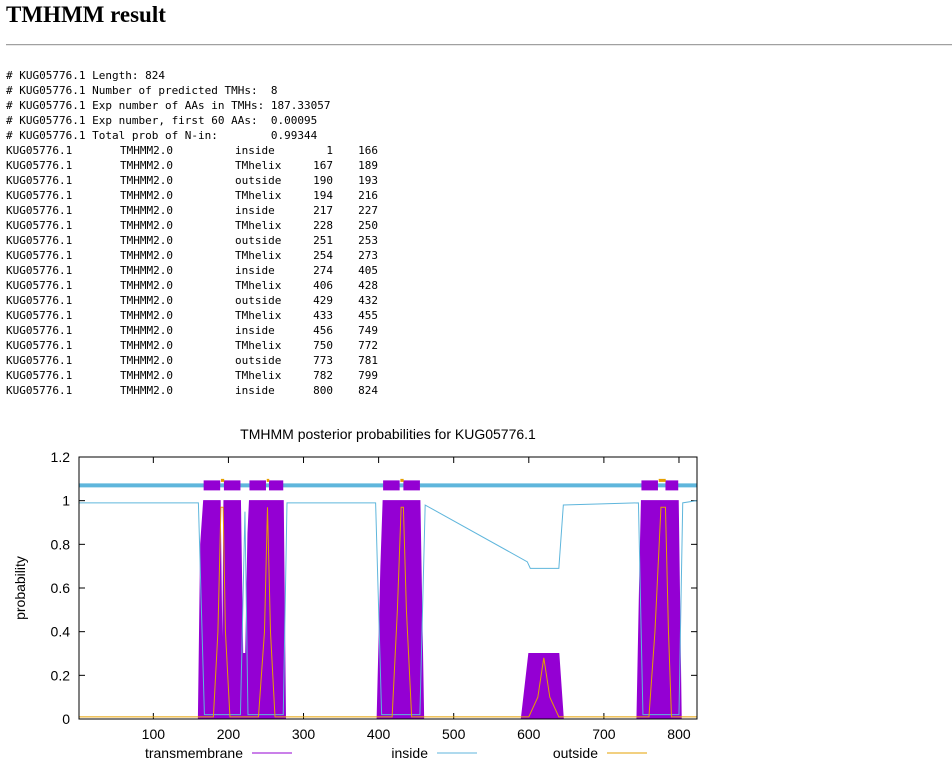 This screenshot has height=782, width=952. Describe the element at coordinates (368, 330) in the screenshot. I see `row-end: 749` at that location.